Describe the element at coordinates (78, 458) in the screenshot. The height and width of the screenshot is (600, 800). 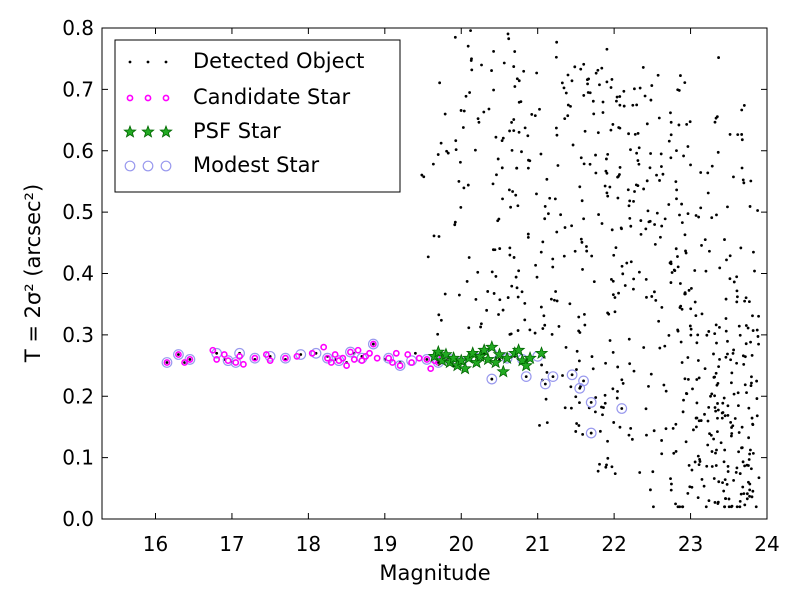
I see `y-tick-label-1: 0.1` at that location.